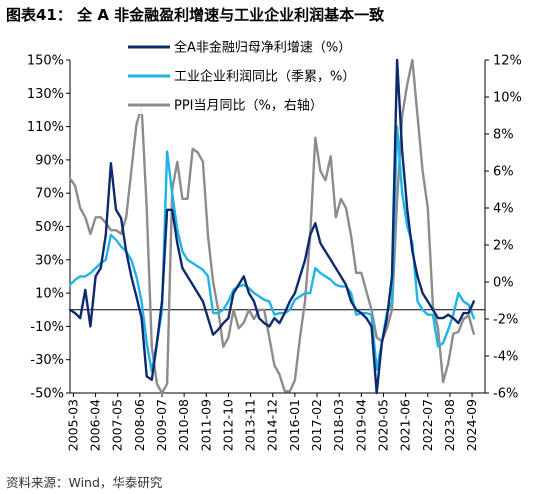  I want to click on y-right-tick-label: 6%, so click(503, 172).